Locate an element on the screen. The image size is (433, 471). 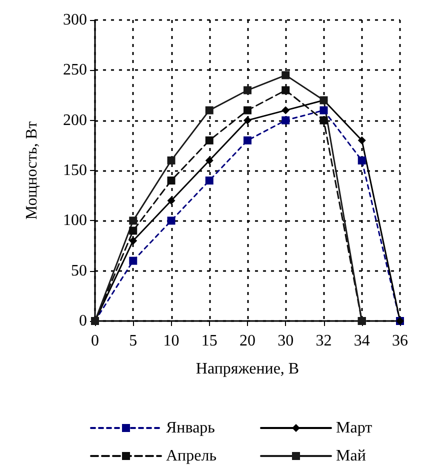
y-tick-label: 300 is located at coordinates (75, 20).